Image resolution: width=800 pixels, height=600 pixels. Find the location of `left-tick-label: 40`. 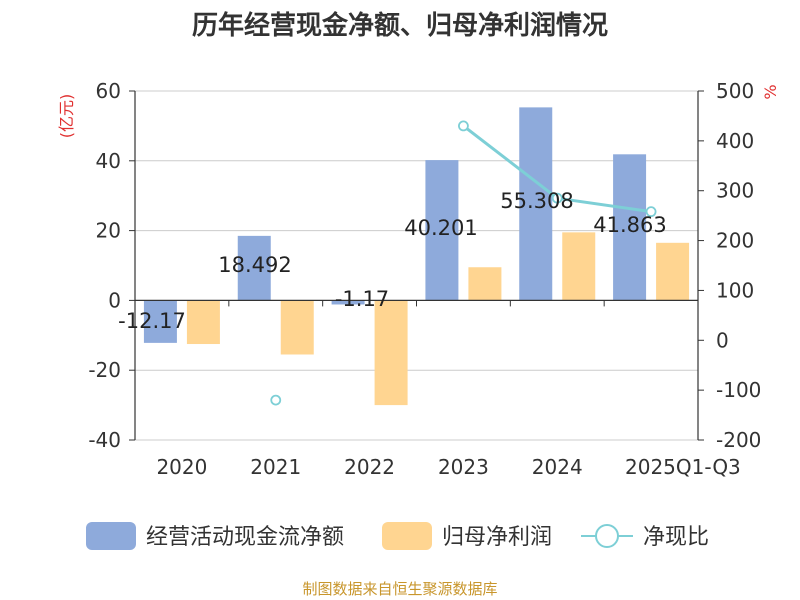

left-tick-label: 40 is located at coordinates (108, 161).